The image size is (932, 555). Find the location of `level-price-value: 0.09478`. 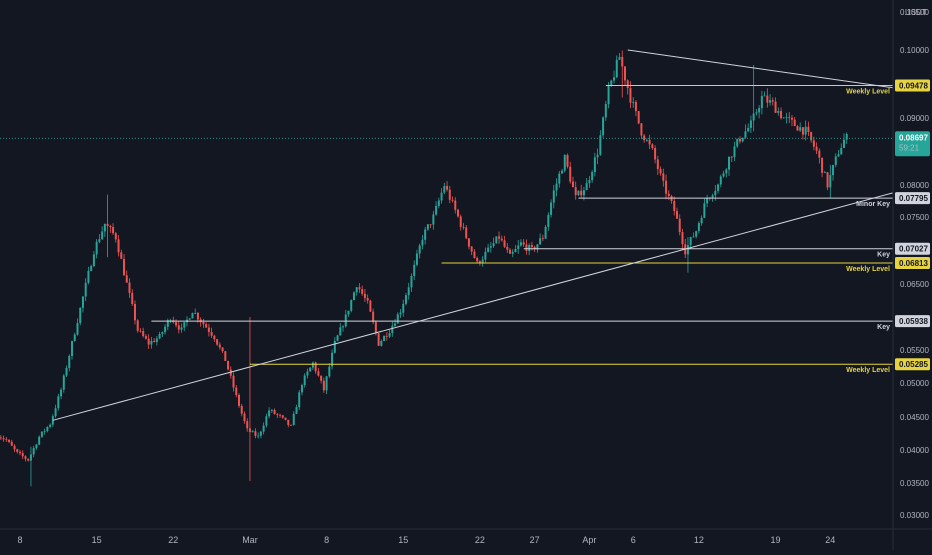

level-price-value: 0.09478 is located at coordinates (913, 85).